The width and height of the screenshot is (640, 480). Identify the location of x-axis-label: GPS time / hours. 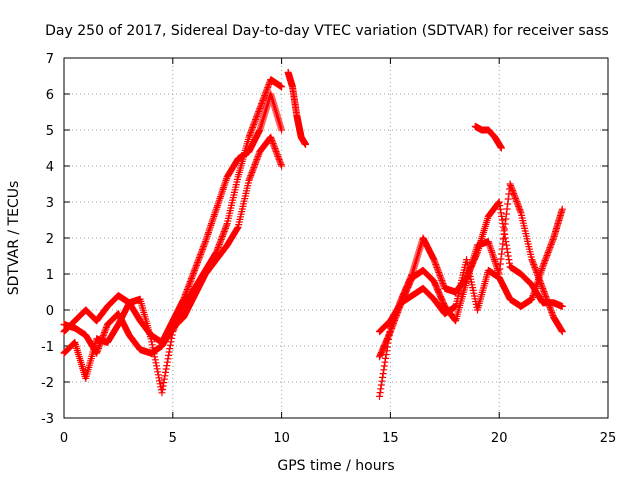
(335, 466).